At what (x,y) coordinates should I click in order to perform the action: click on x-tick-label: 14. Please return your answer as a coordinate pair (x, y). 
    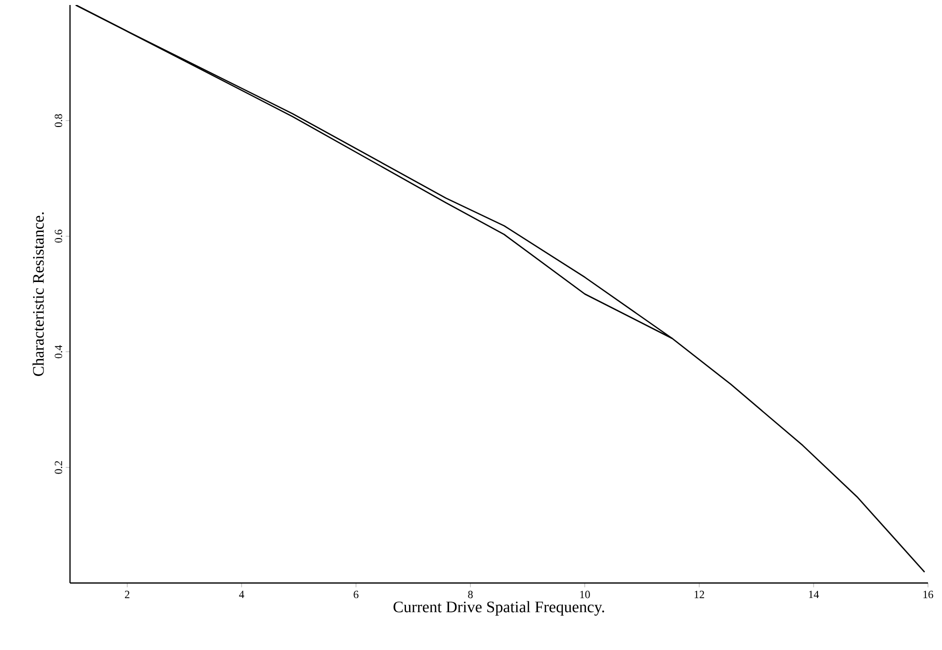
    Looking at the image, I should click on (814, 594).